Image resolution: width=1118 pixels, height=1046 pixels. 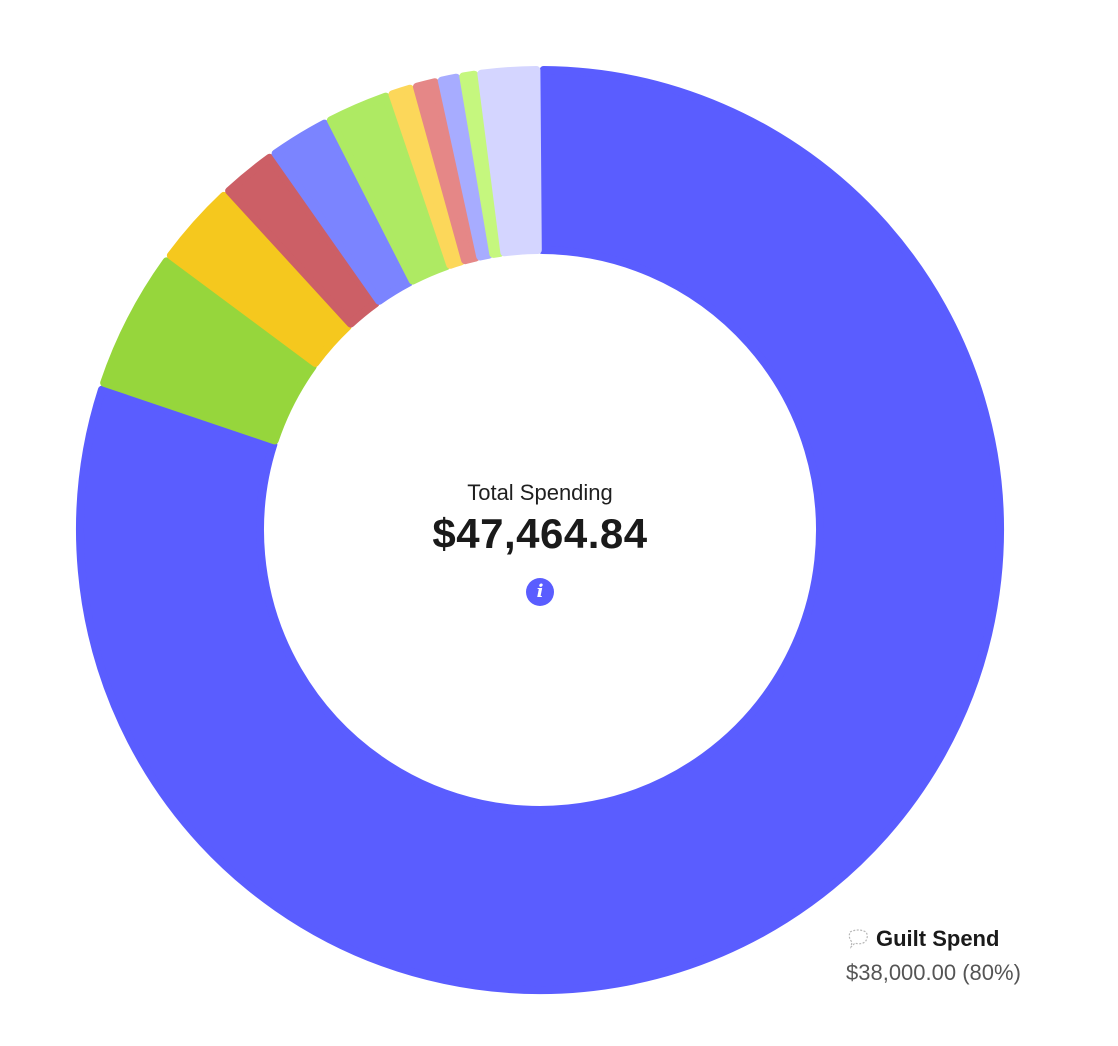 What do you see at coordinates (858, 939) in the screenshot?
I see `speech-bubble-icon` at bounding box center [858, 939].